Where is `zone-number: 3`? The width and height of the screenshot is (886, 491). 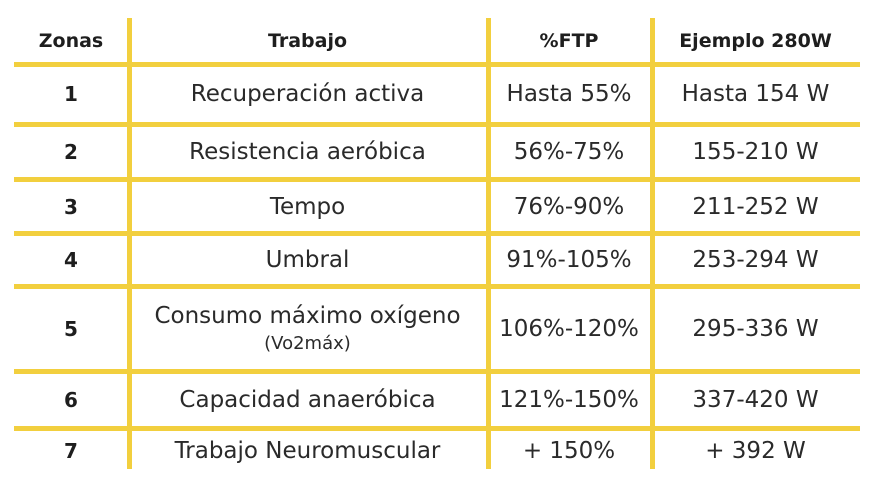 zone-number: 3 is located at coordinates (71, 207).